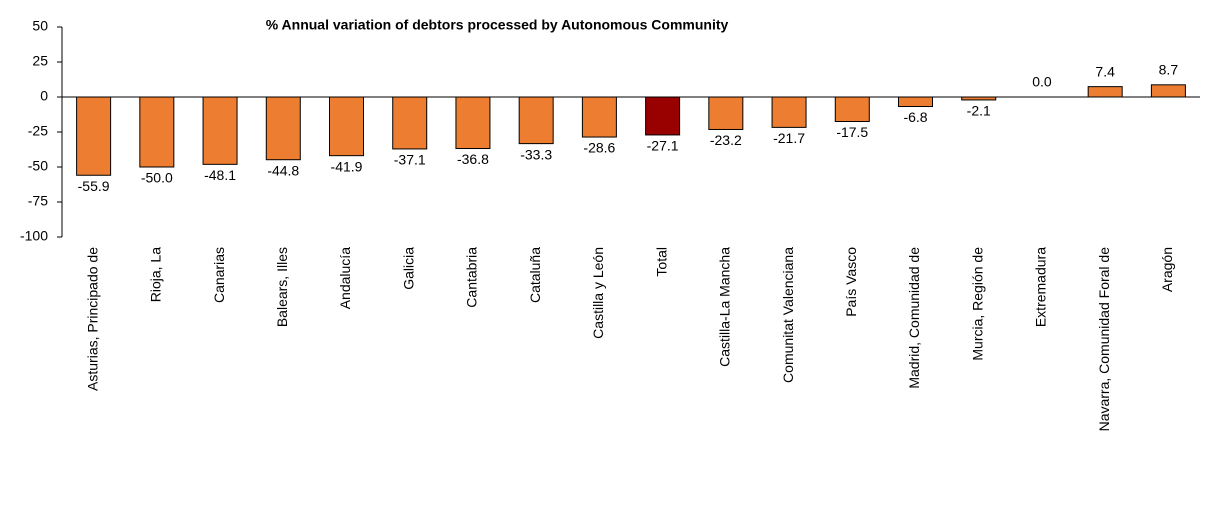 This screenshot has height=513, width=1206. I want to click on x-tick-label: Canarias, so click(219, 275).